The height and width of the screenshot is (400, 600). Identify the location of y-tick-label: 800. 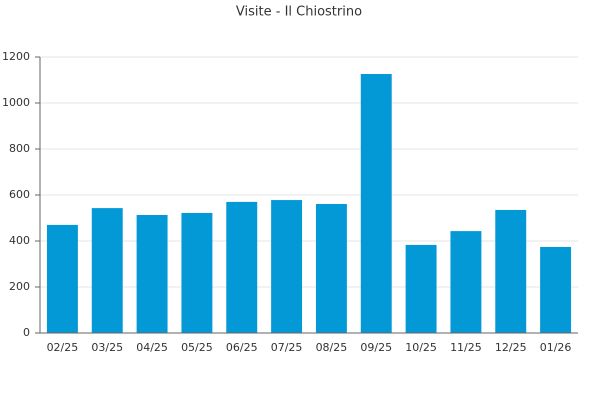
(19, 148).